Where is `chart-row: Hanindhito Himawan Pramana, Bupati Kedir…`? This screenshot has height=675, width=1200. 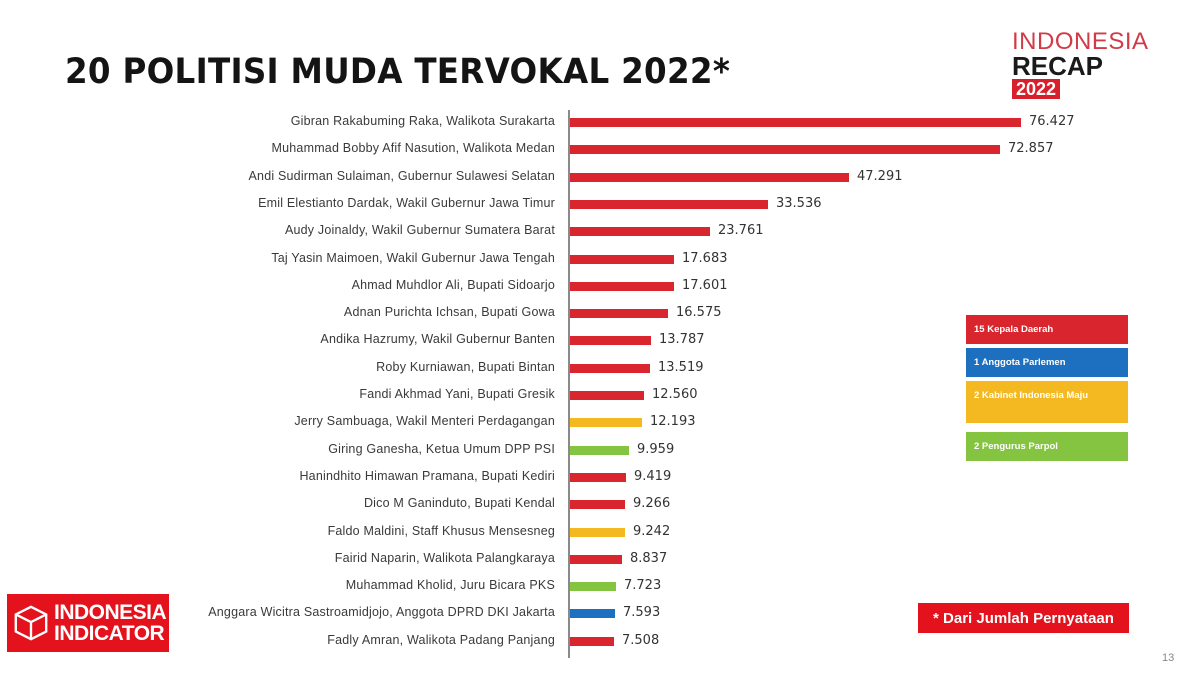
chart-row: Hanindhito Himawan Pramana, Bupati Kedir… is located at coordinates (600, 477).